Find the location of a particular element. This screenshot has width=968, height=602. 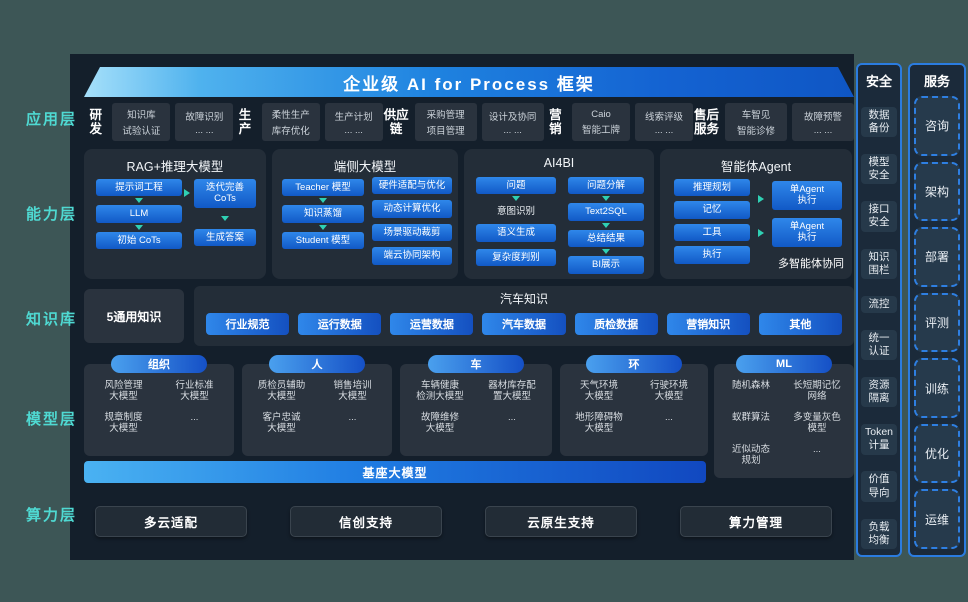

agent-module-list: 推理规划 记忆 工具 执行 is located at coordinates (712, 221).